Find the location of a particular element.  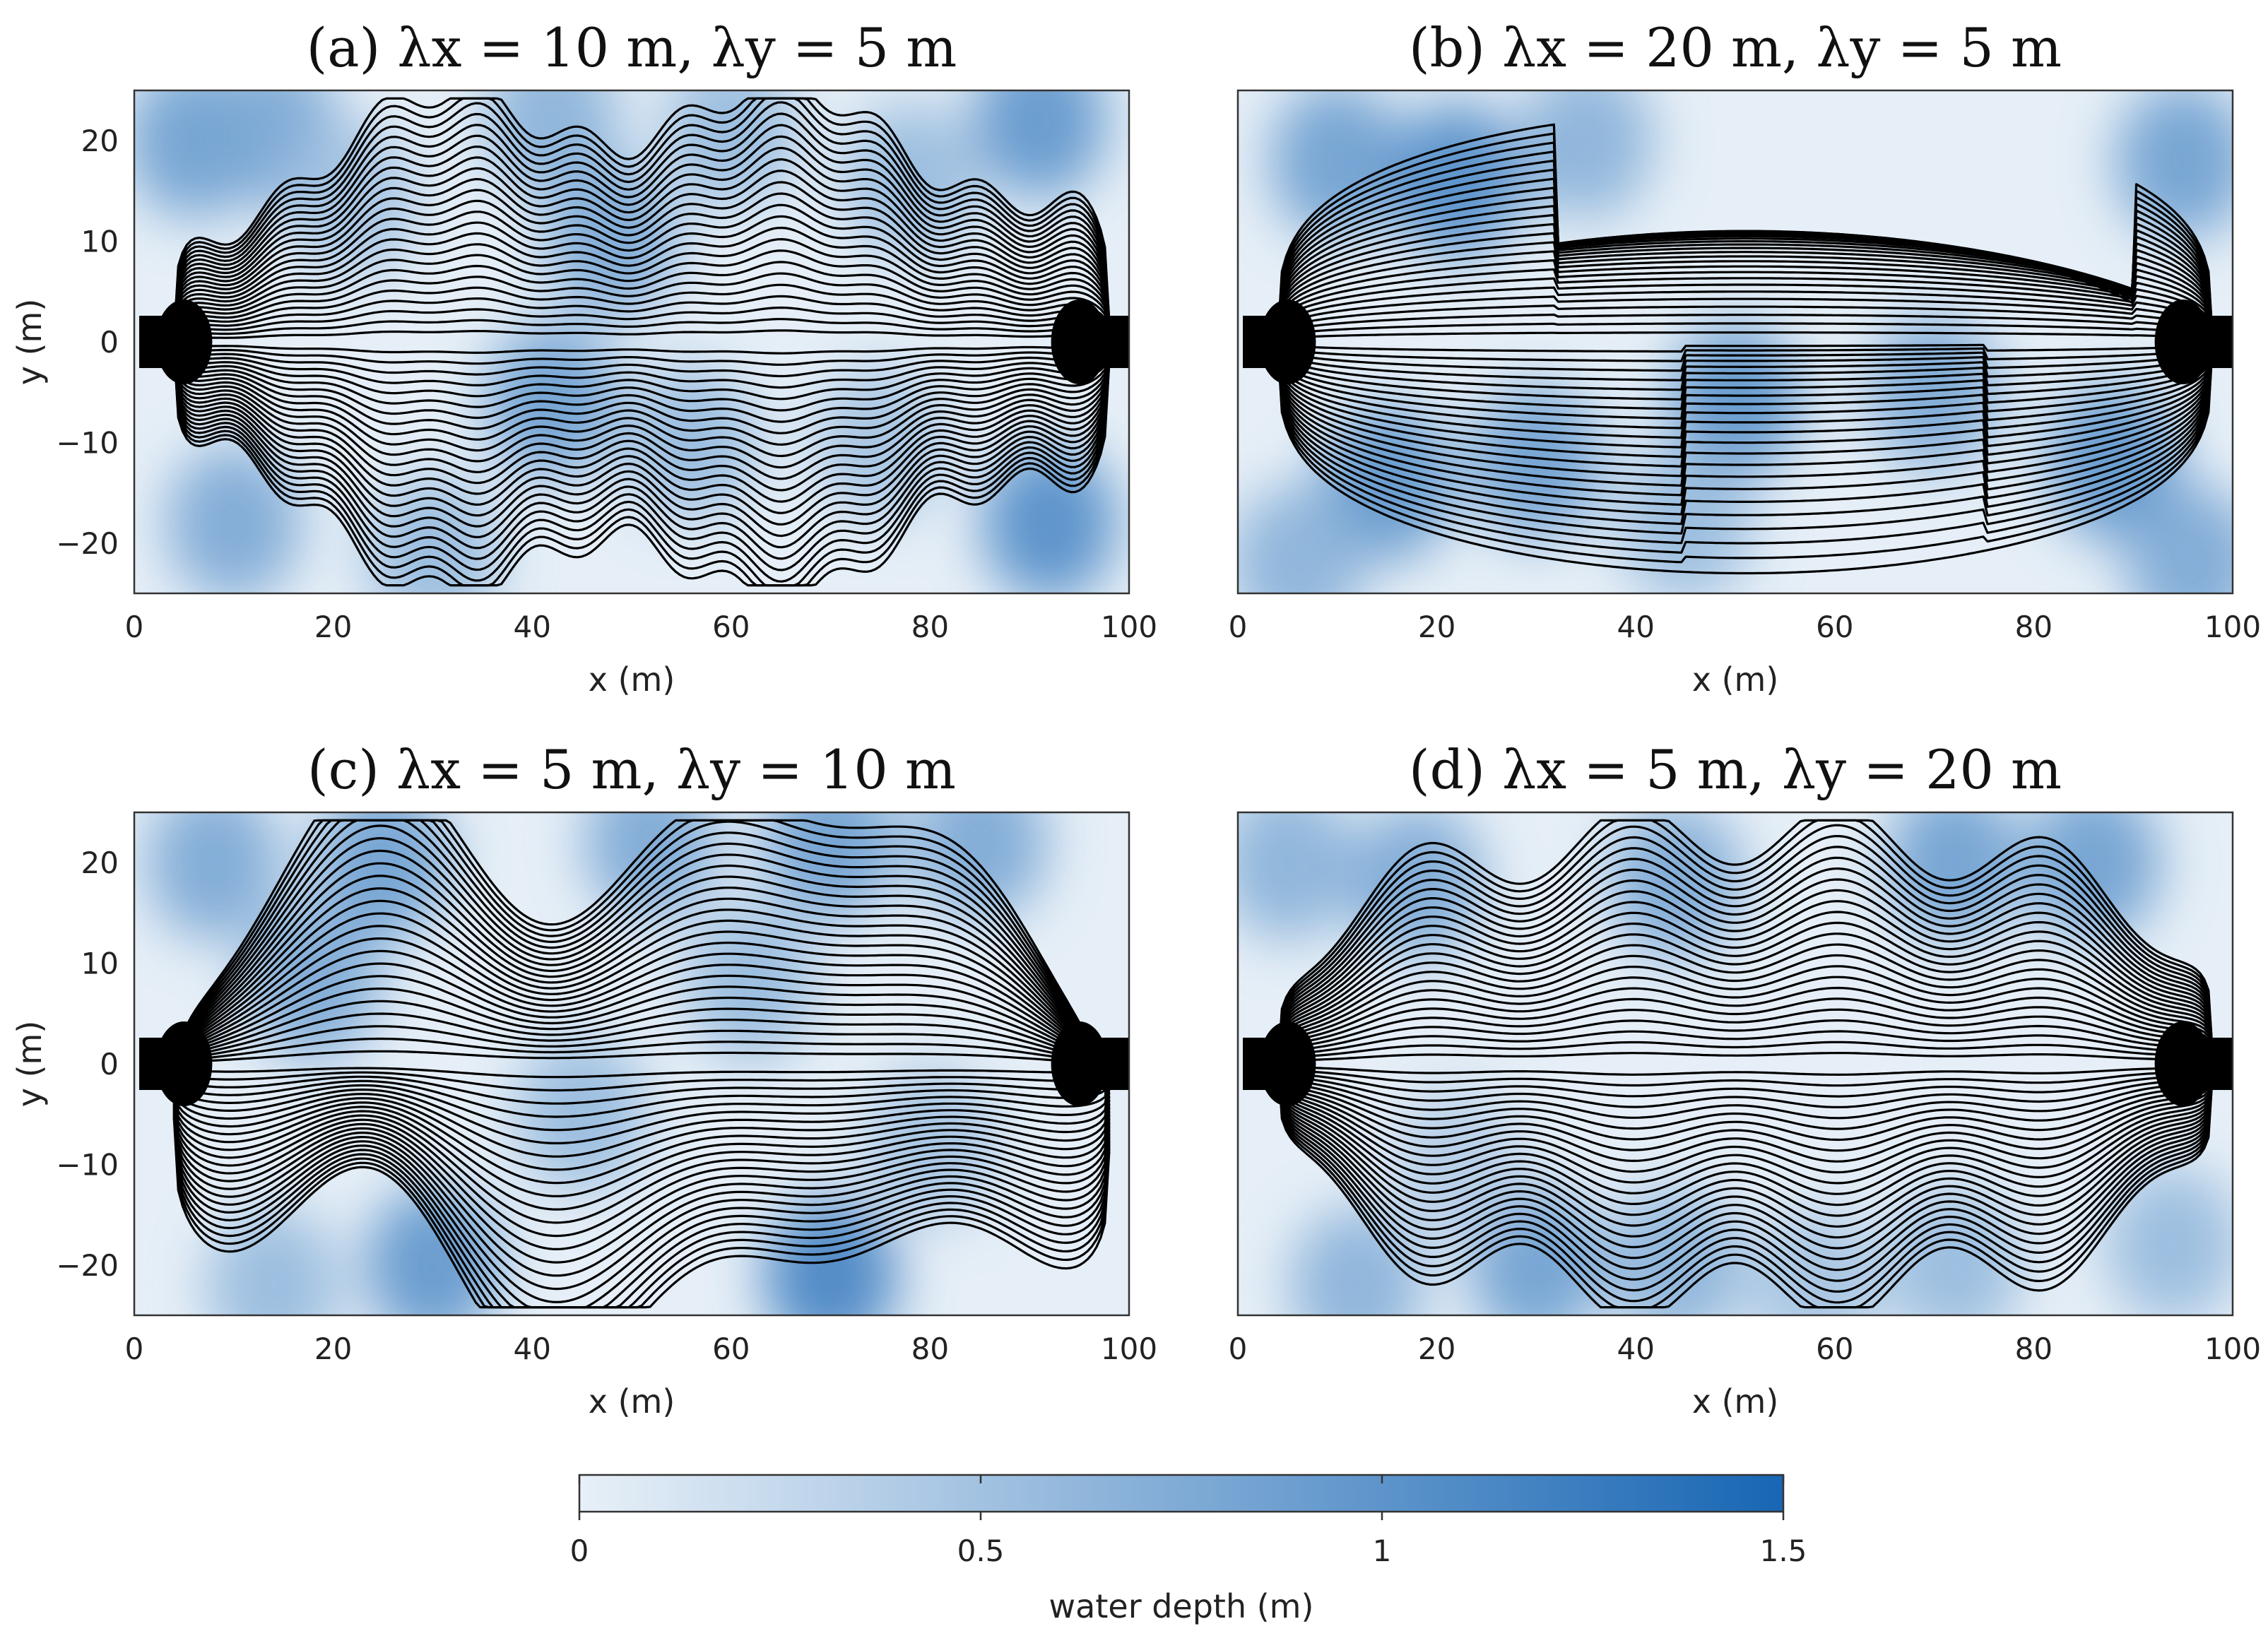

depth-field is located at coordinates (596, 1063).